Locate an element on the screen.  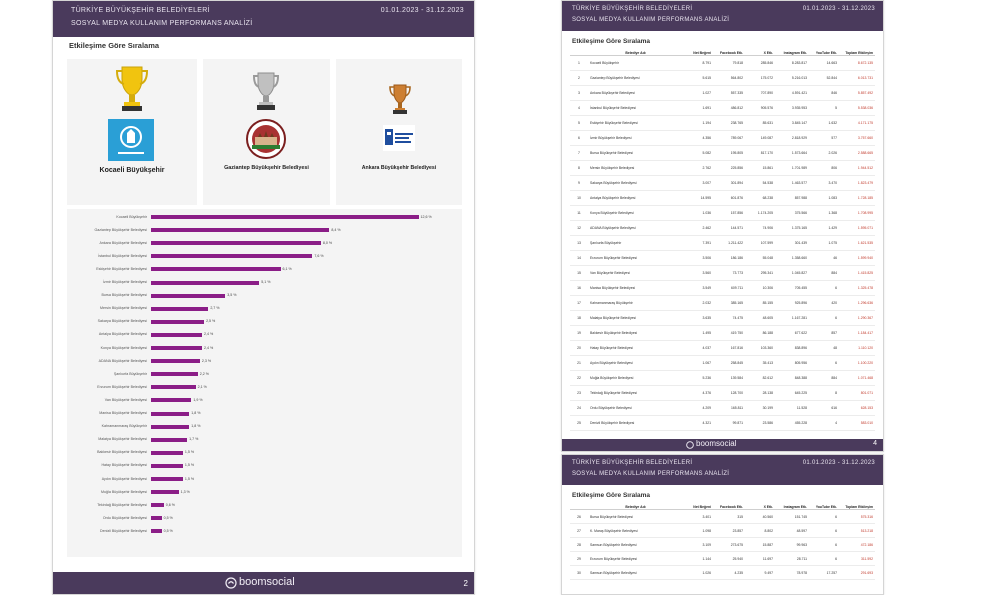
table-cell: 48.605 is located at coordinates (760, 318).